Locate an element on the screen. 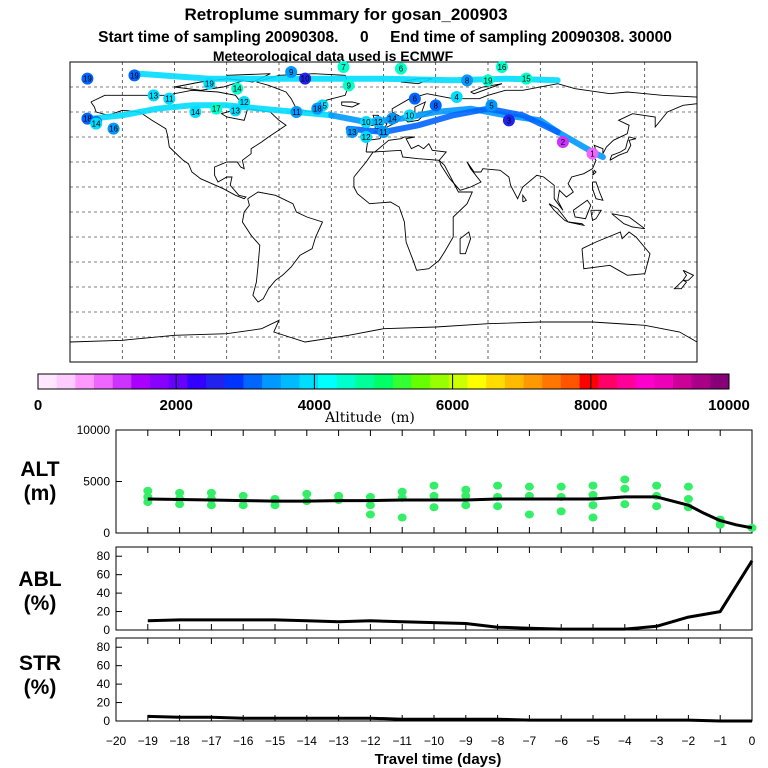  str-series-line is located at coordinates (449, 718).